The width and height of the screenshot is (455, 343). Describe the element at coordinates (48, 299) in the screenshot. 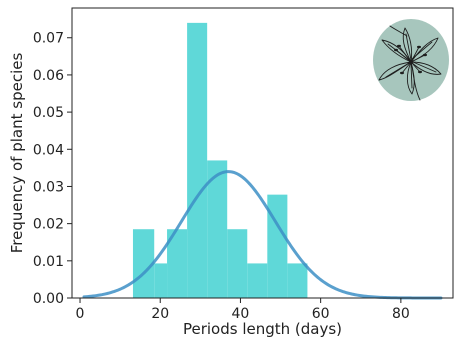

I see `y-tick-label: 0.00` at that location.